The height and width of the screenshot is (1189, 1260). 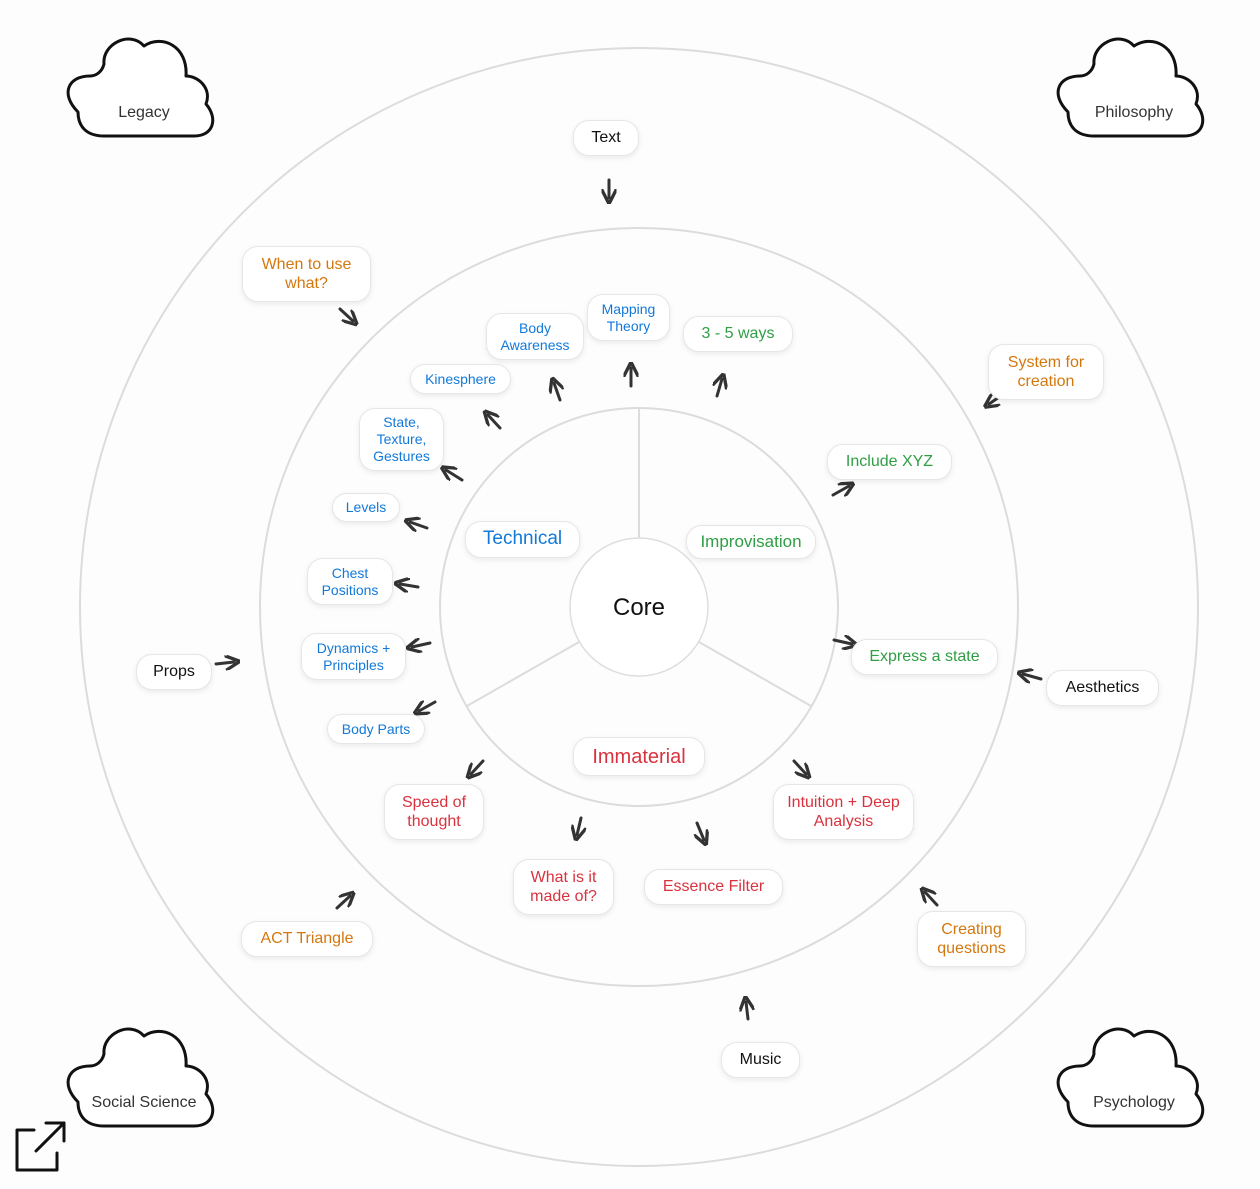 What do you see at coordinates (434, 812) in the screenshot?
I see `node-speed-of-thought: Speed of thought` at bounding box center [434, 812].